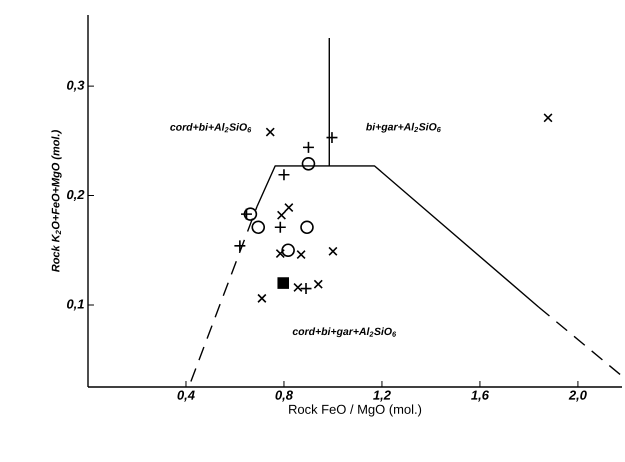 The image size is (625, 462). I want to click on y-tick-label: 0,2, so click(75, 196).